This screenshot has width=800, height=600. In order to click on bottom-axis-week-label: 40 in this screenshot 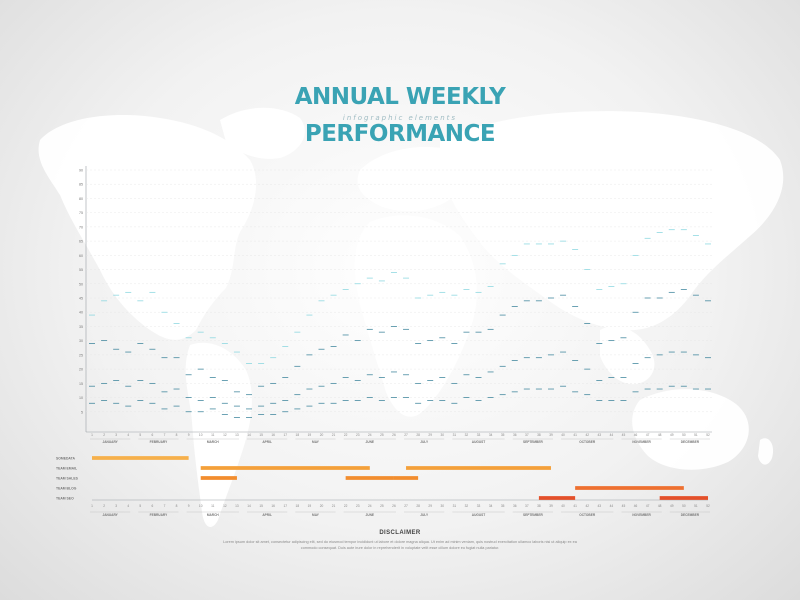, I will do `click(563, 506)`.